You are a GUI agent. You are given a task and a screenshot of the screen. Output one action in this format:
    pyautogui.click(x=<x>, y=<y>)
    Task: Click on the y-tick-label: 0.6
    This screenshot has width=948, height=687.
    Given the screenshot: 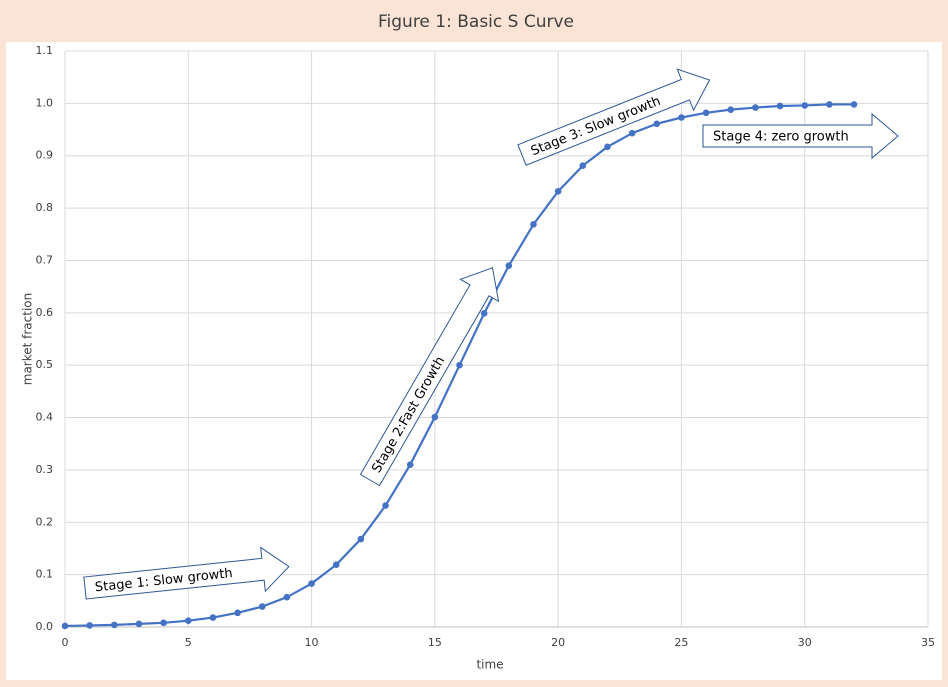 What is the action you would take?
    pyautogui.click(x=45, y=312)
    